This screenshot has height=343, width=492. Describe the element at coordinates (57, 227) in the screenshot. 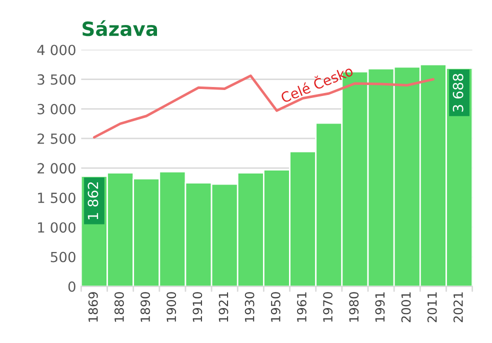

I see `y-tick-label: 1 000` at that location.